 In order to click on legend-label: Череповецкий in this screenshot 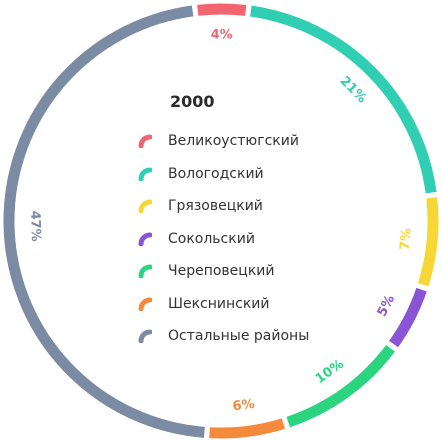, I will do `click(221, 271)`.